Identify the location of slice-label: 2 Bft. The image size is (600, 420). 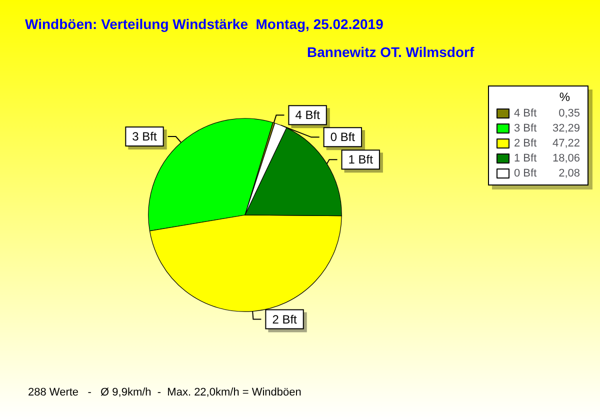
(285, 319).